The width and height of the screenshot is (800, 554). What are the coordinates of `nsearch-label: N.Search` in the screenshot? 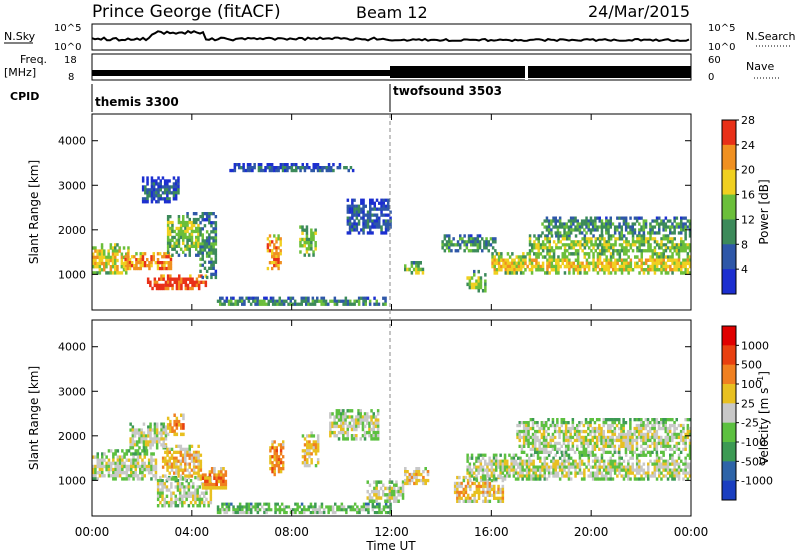 It's located at (771, 36).